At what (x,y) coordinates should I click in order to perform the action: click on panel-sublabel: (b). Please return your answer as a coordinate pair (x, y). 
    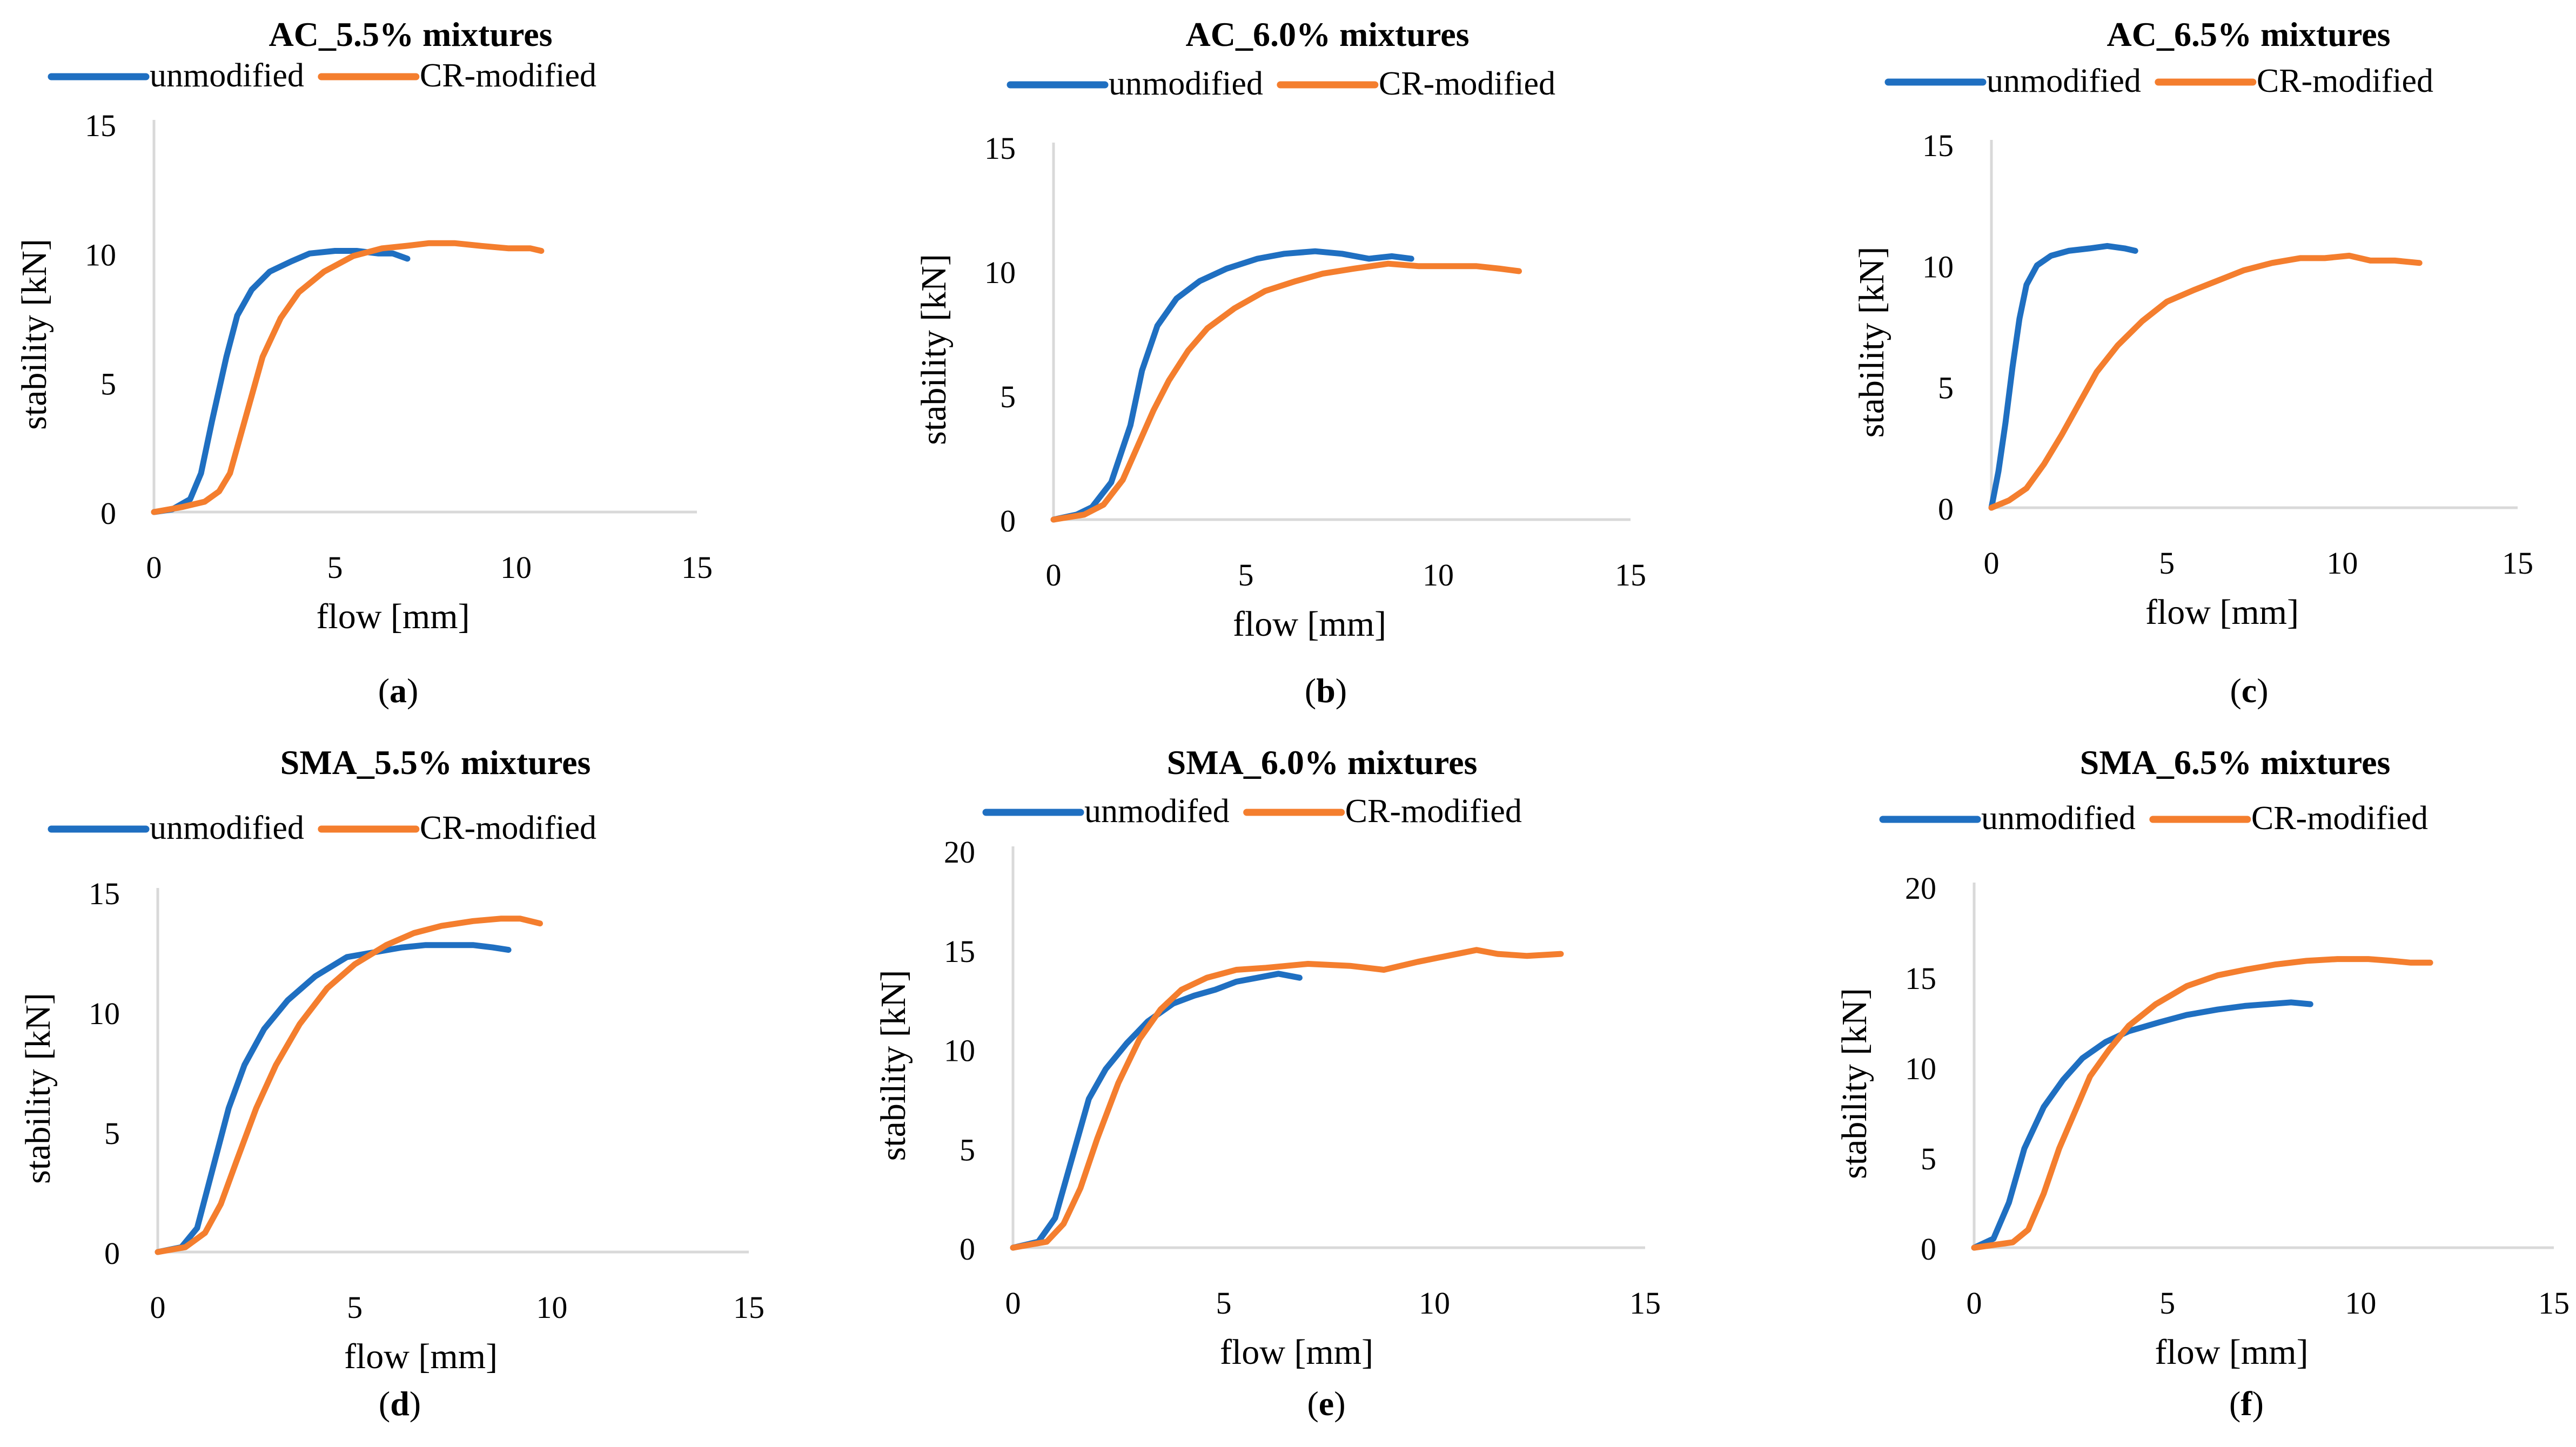
    Looking at the image, I should click on (1326, 691).